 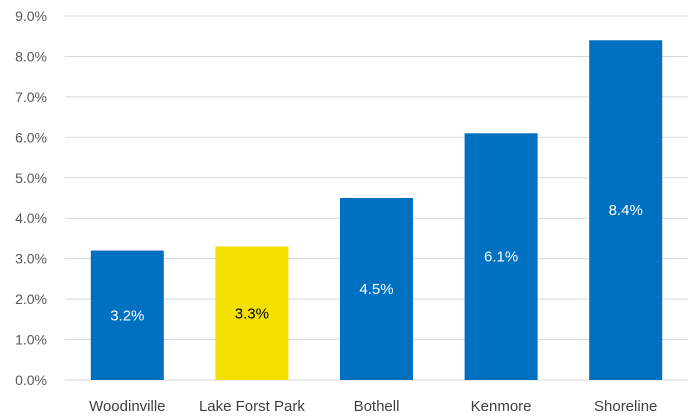 I want to click on bar-woodinville, so click(x=127, y=315).